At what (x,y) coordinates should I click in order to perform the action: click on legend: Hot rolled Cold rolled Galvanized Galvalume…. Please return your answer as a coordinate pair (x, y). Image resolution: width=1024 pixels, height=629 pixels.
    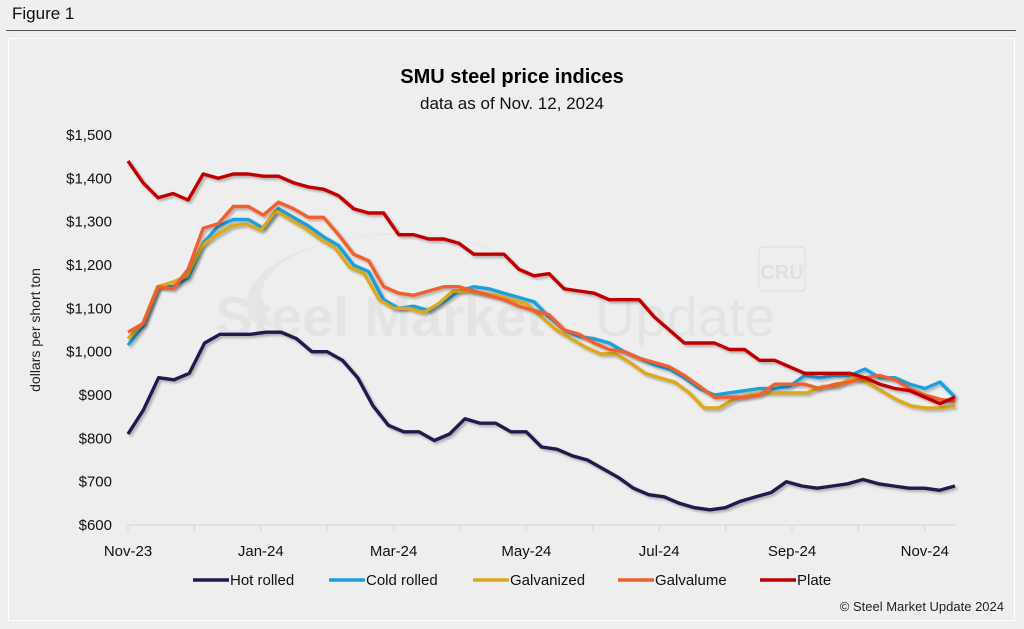
    Looking at the image, I should click on (512, 580).